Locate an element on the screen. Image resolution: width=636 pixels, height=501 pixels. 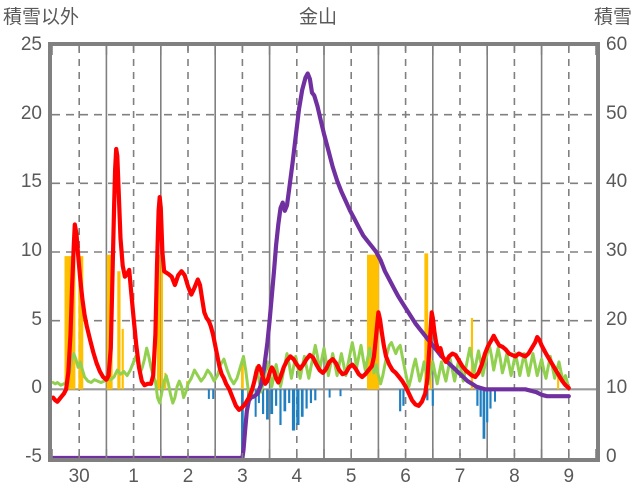
x-axis-tick: 7 is located at coordinates (460, 476).